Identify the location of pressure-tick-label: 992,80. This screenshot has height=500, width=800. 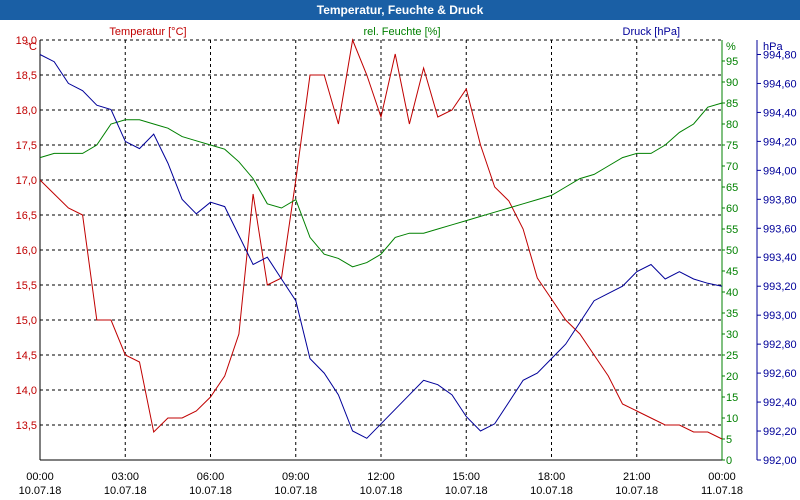
(780, 345).